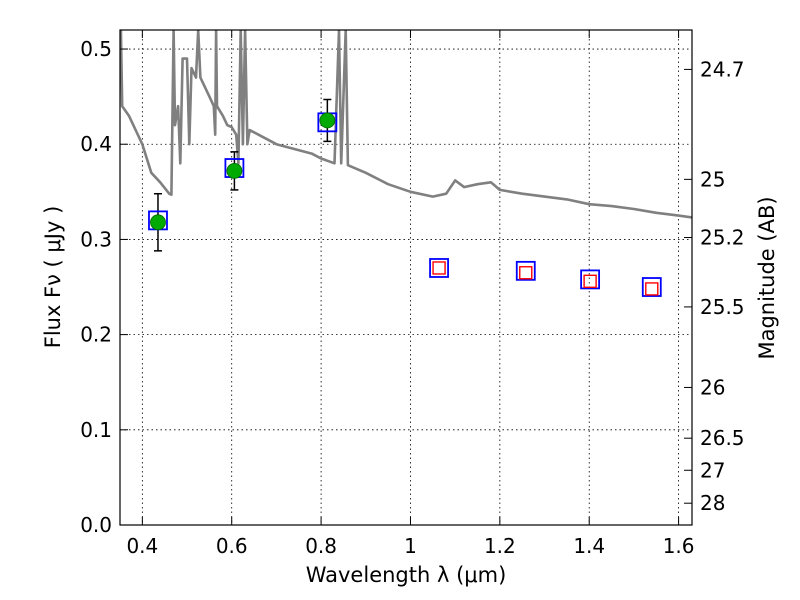 The width and height of the screenshot is (800, 600). Describe the element at coordinates (96, 525) in the screenshot. I see `y-tick-label: 0.0` at that location.